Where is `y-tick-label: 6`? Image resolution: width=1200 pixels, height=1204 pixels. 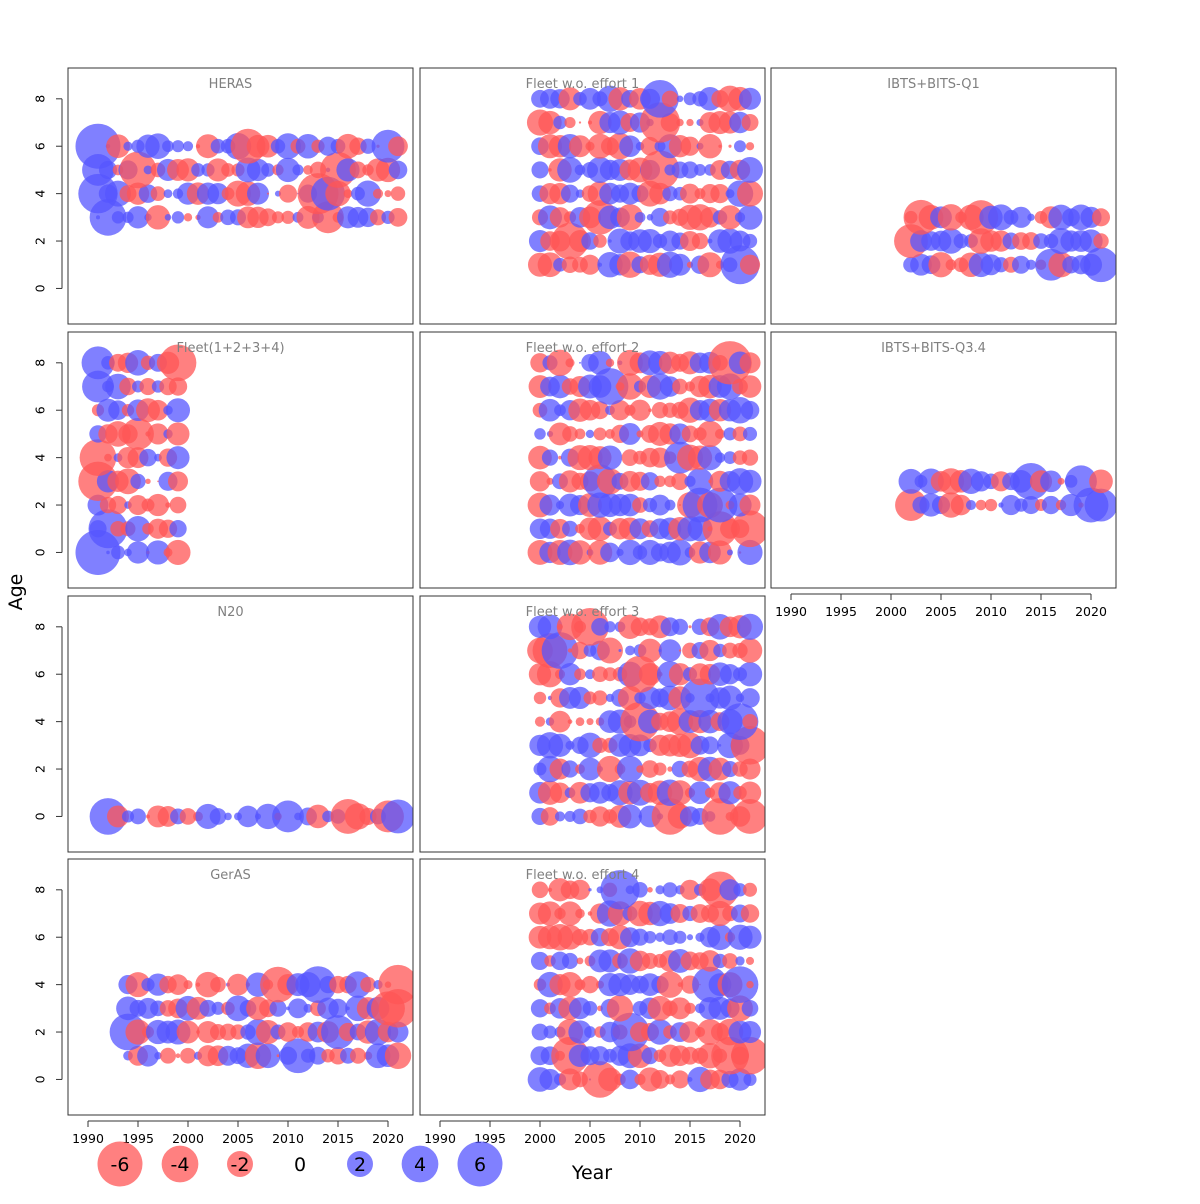 y-tick-label: 6 is located at coordinates (40, 146).